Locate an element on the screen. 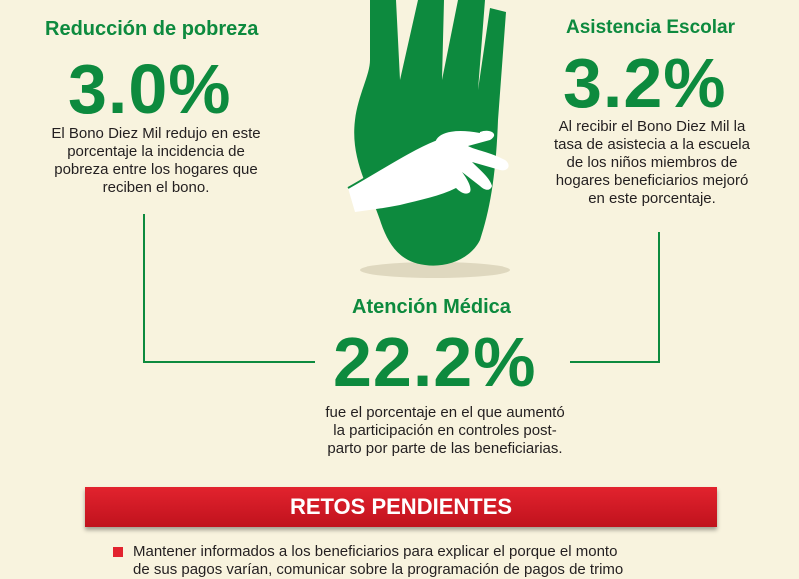 Image resolution: width=799 pixels, height=579 pixels. poverty-desc-line: reciben el bono. is located at coordinates (156, 187).